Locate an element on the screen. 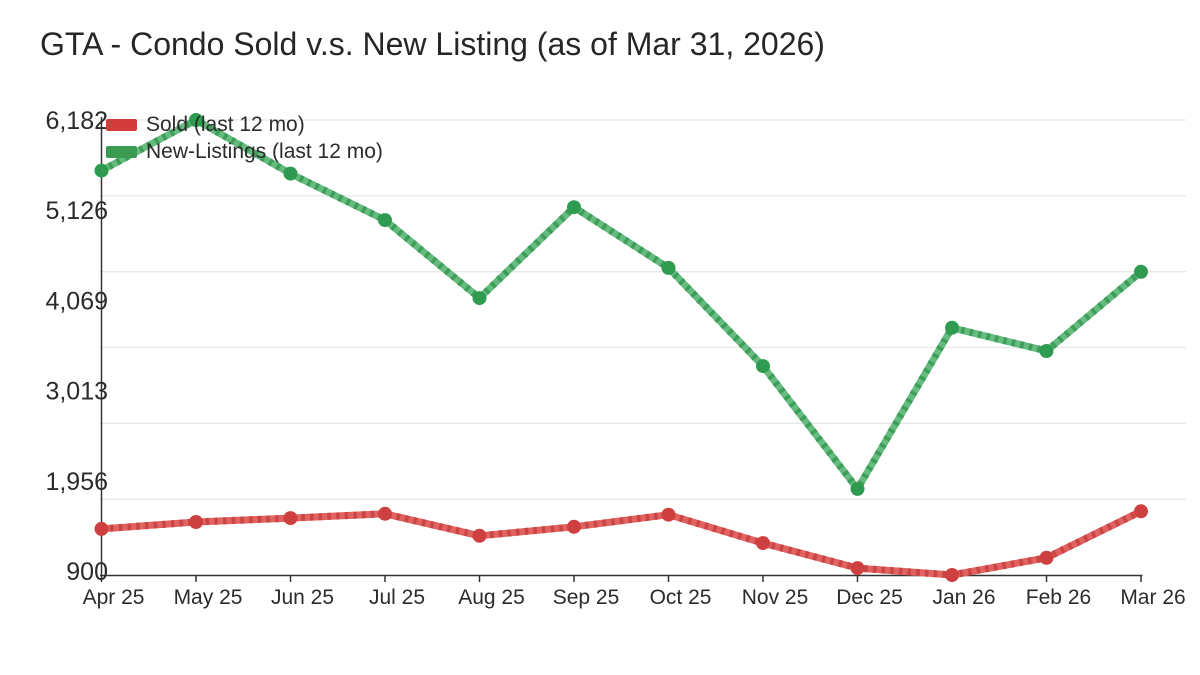 This screenshot has width=1200, height=675. legend-item-new-listings: New-Listings (last 12 mo) is located at coordinates (244, 151).